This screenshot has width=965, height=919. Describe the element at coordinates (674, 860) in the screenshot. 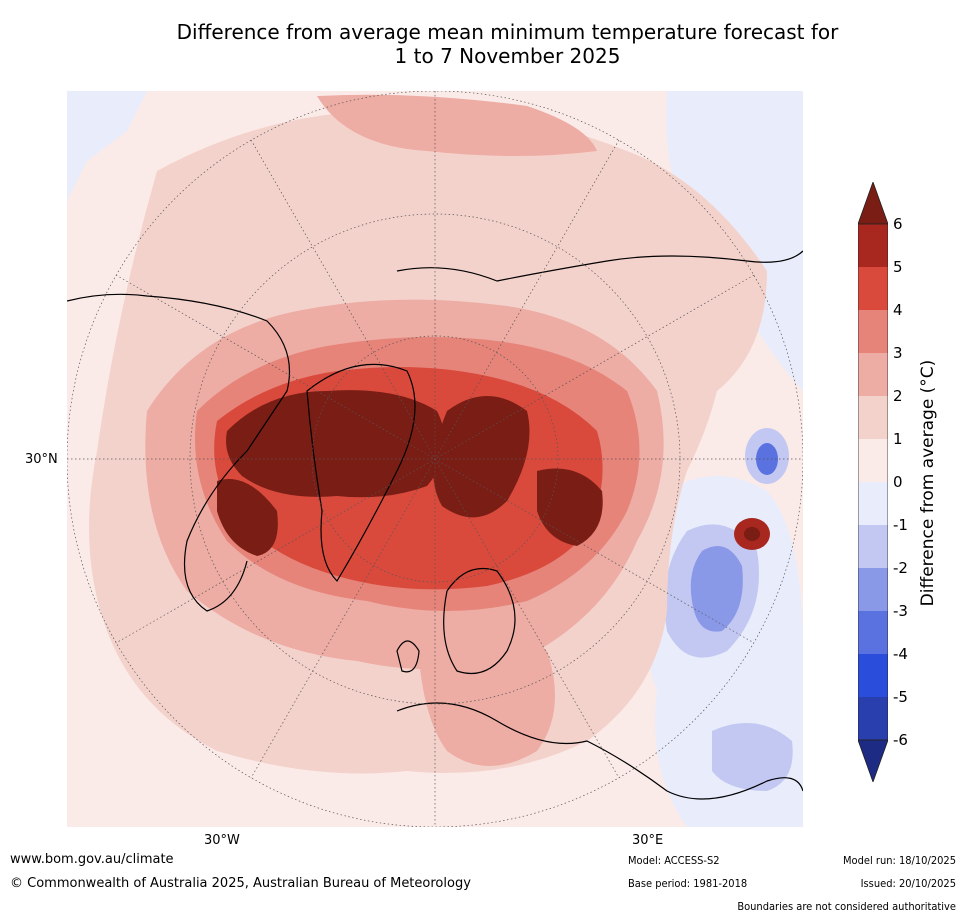

I see `footer-model: Model: ACCESS-S2` at that location.